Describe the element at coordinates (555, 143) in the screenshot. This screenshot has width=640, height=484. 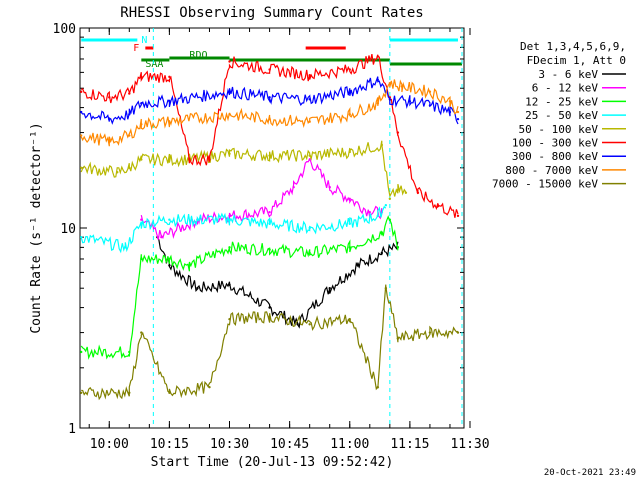
I see `legend-label: 100 - 300 keV` at that location.